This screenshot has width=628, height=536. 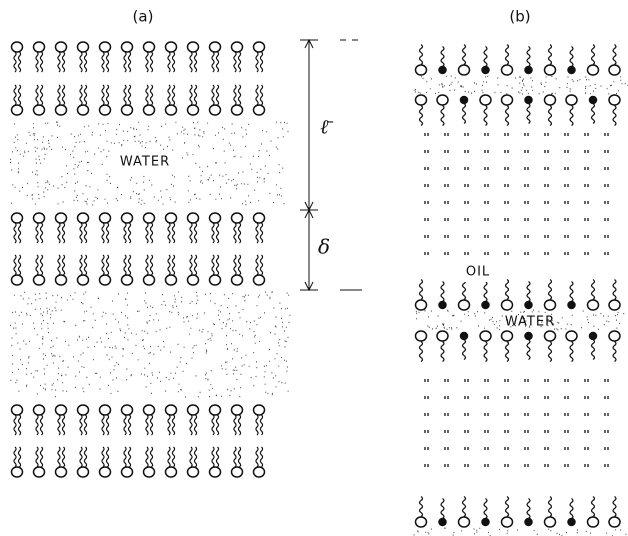 What do you see at coordinates (143, 17) in the screenshot?
I see `panel-label: (a)` at bounding box center [143, 17].